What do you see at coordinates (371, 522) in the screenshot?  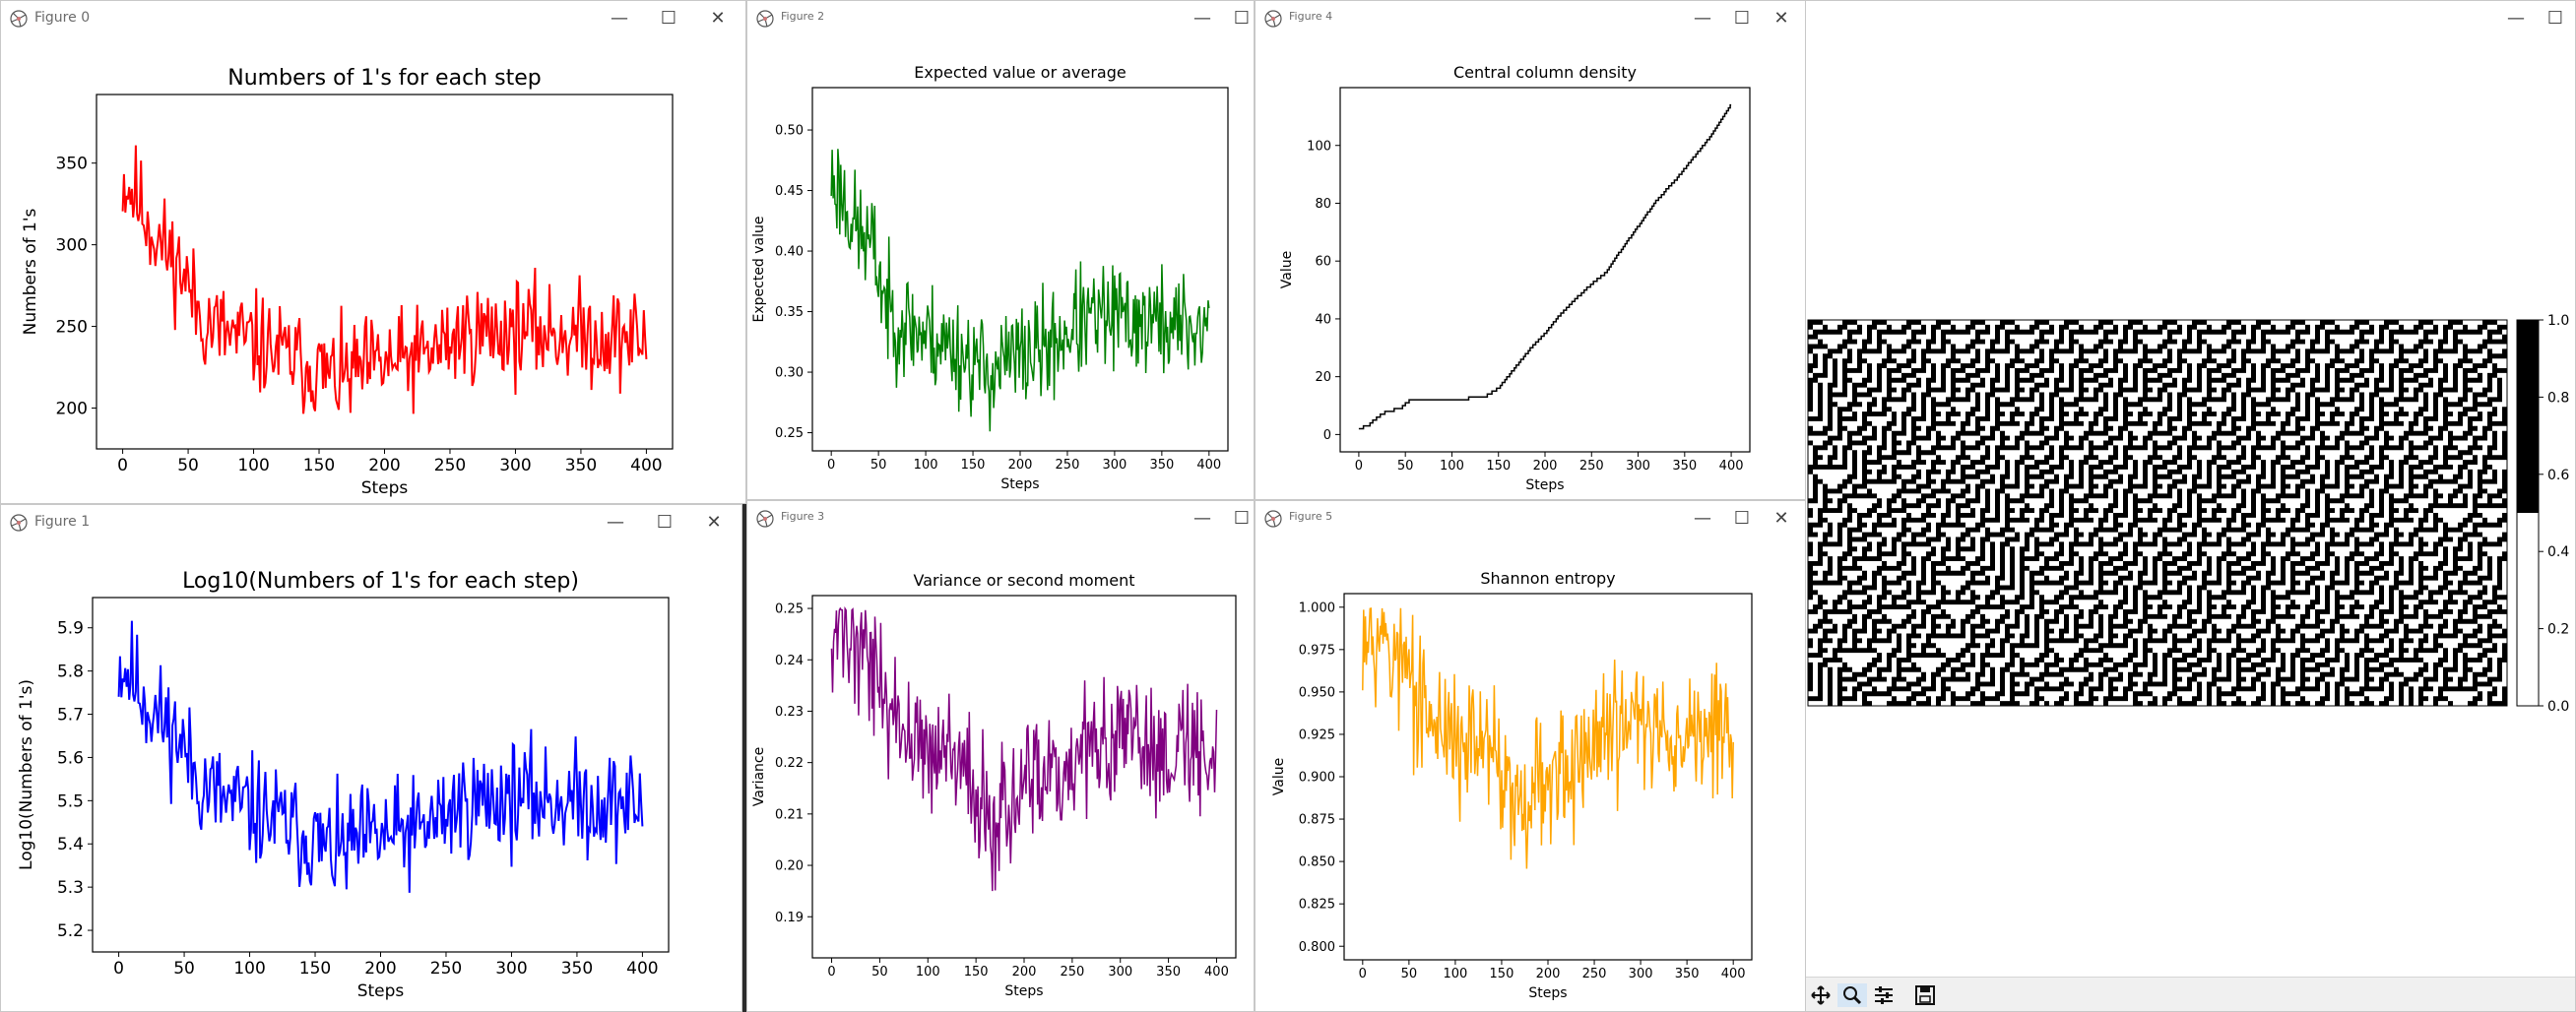 I see `figure-1-titlebar: Figure 1 — ☐ ✕` at bounding box center [371, 522].